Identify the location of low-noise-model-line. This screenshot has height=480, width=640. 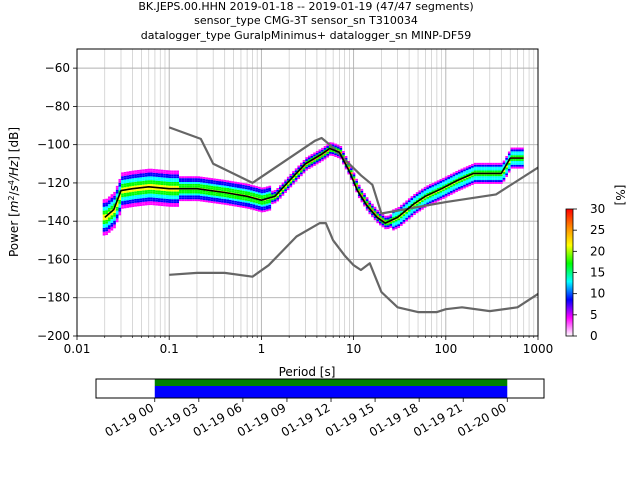
(354, 268).